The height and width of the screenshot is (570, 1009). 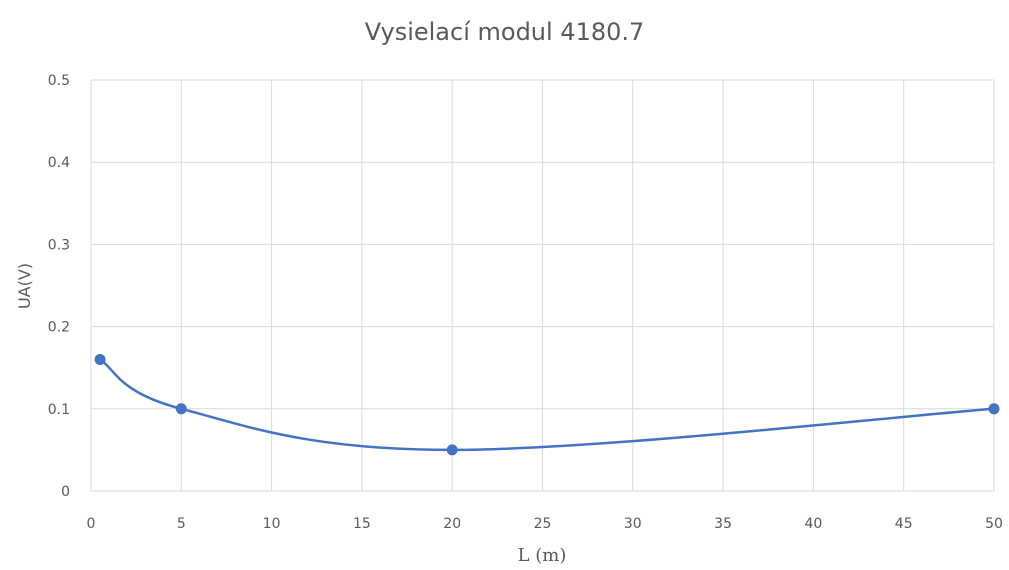 What do you see at coordinates (91, 524) in the screenshot?
I see `x-tick-label-0: 0` at bounding box center [91, 524].